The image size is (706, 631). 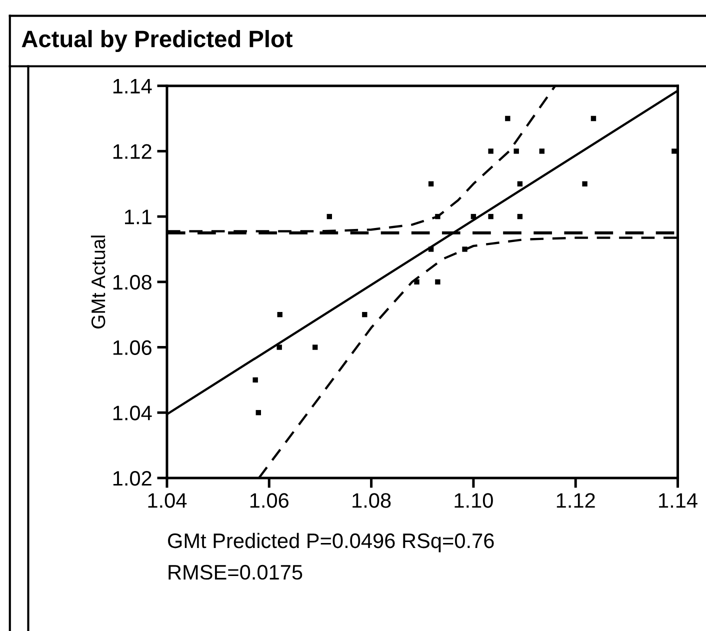 I want to click on y-tick-label: 1.14, so click(x=132, y=86).